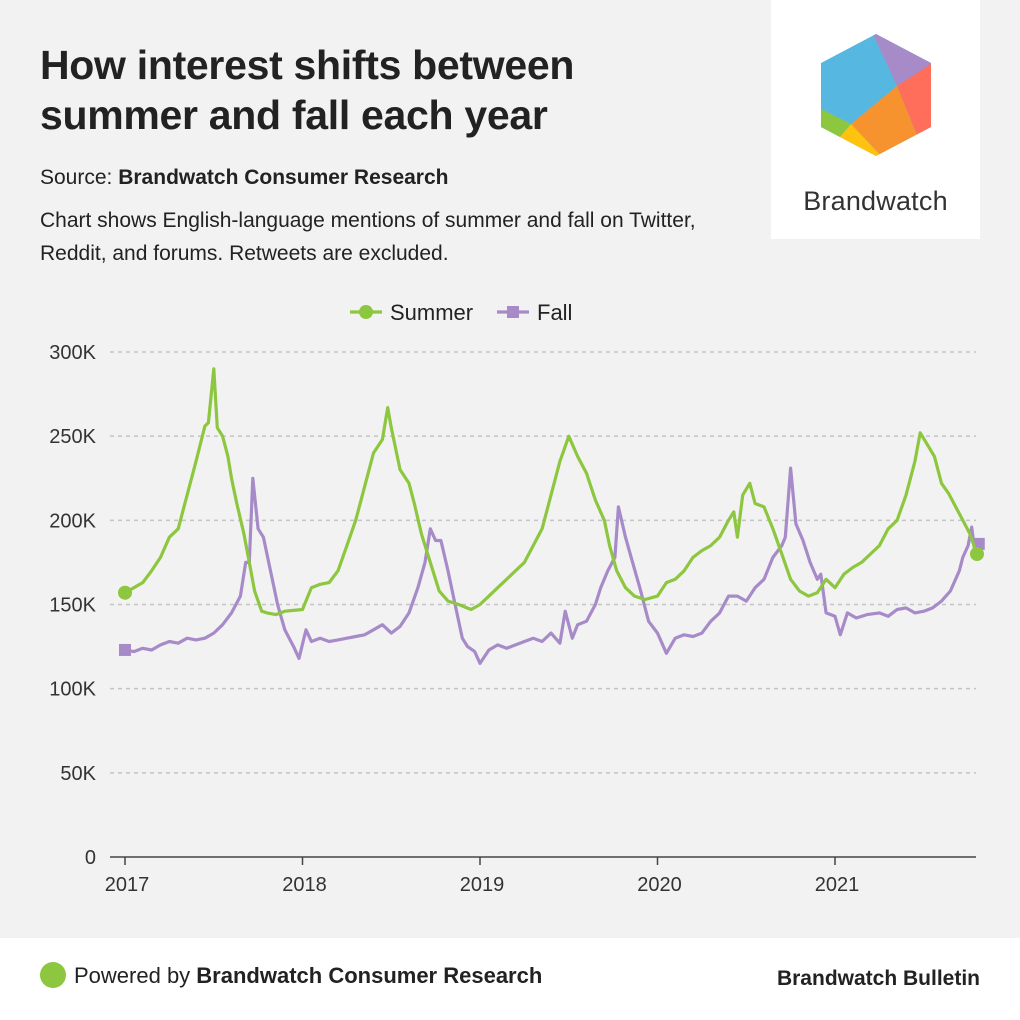  I want to click on legend-marker-fall, so click(513, 312).